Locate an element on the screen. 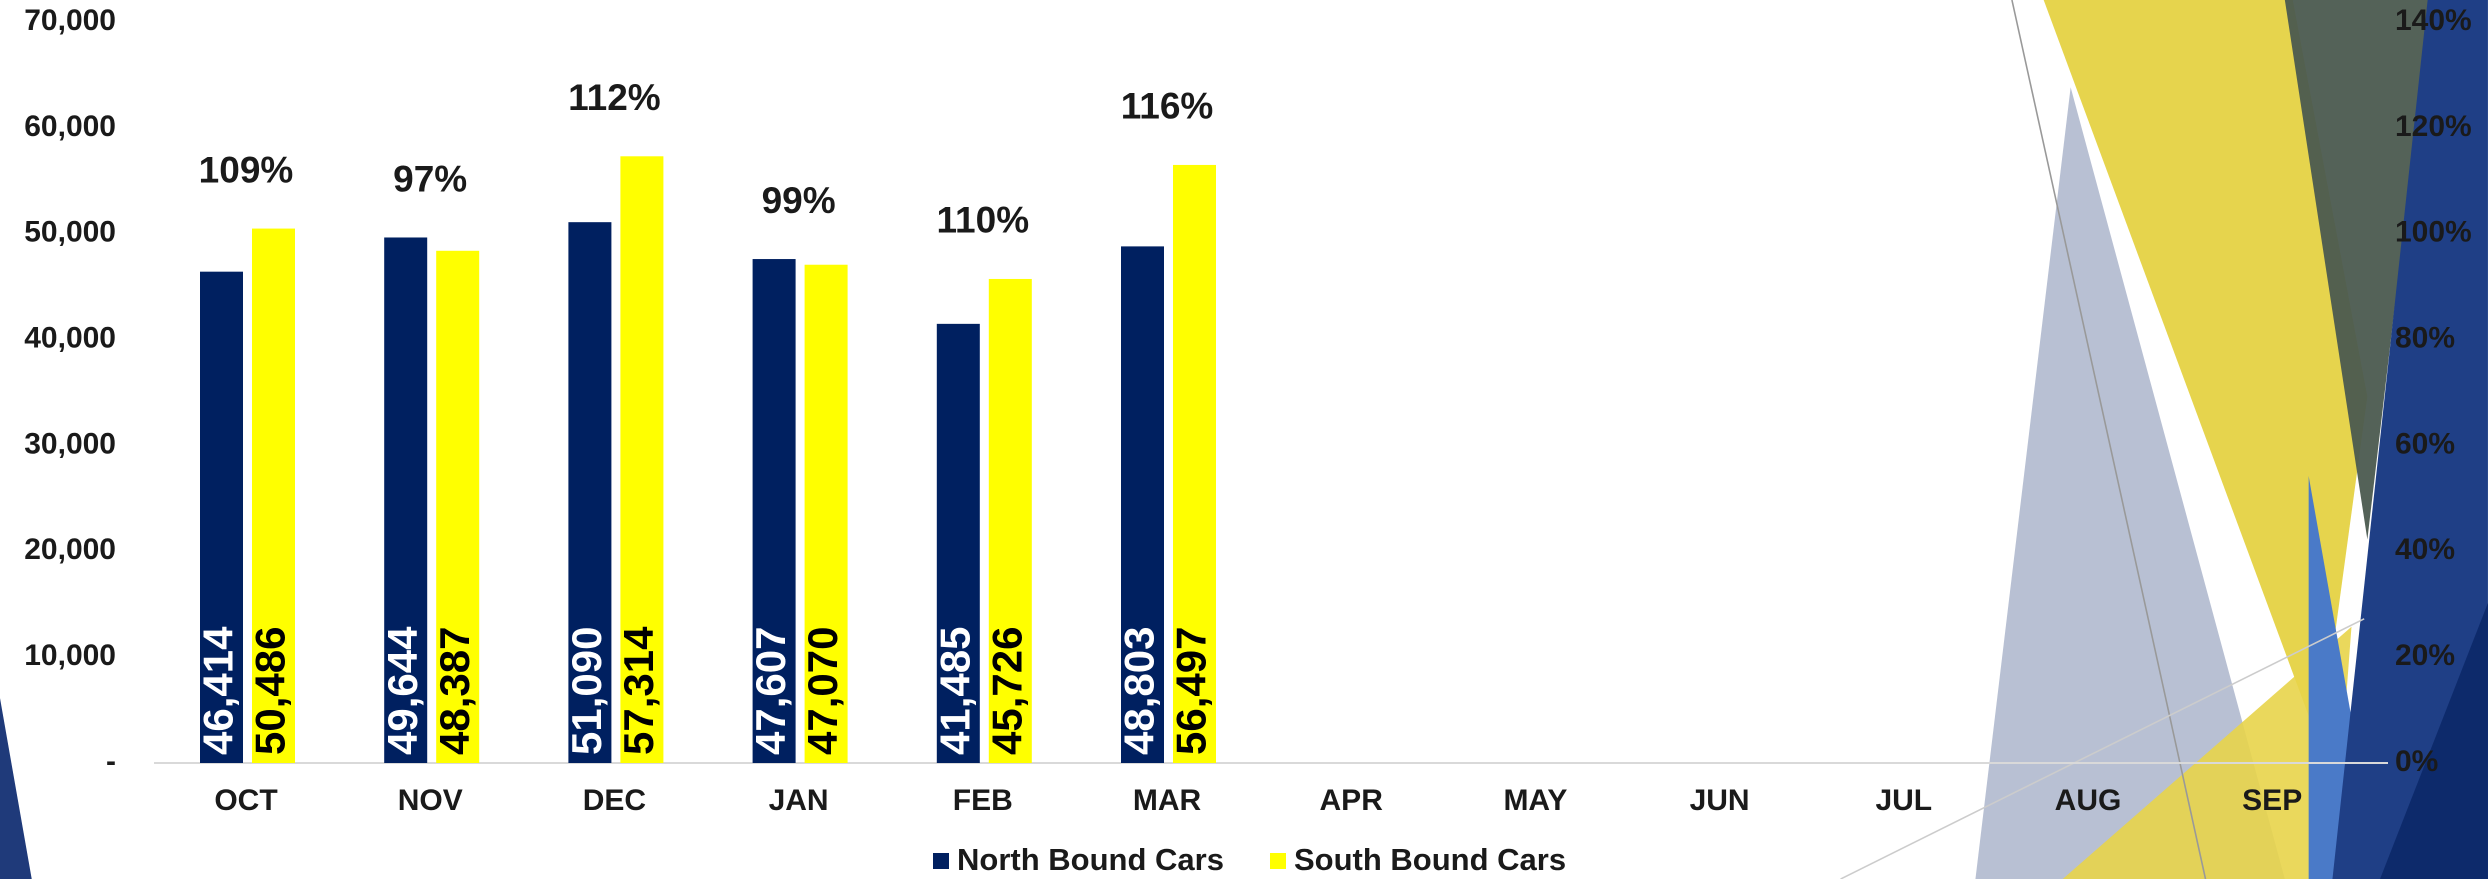  data-label: 45,726 is located at coordinates (1006, 691).